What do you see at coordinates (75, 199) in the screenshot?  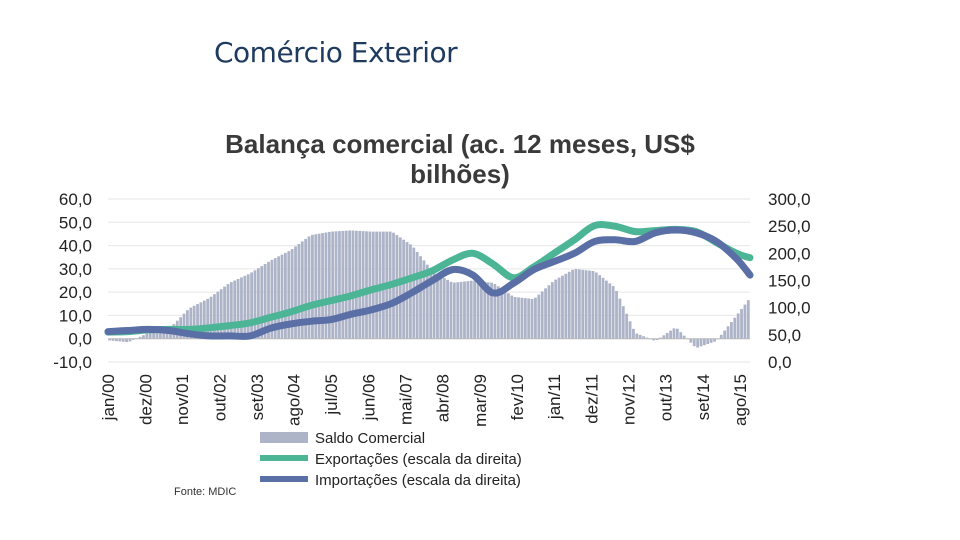 I see `left-tick-label: 60,0` at bounding box center [75, 199].